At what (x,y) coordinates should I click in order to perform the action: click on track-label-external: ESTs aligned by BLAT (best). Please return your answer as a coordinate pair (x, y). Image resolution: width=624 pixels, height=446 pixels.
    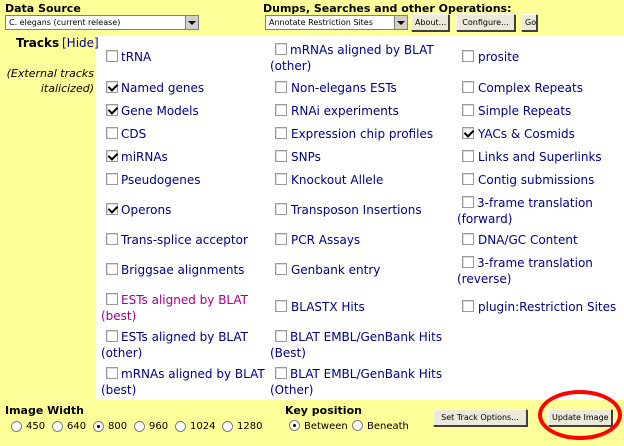
    Looking at the image, I should click on (175, 308).